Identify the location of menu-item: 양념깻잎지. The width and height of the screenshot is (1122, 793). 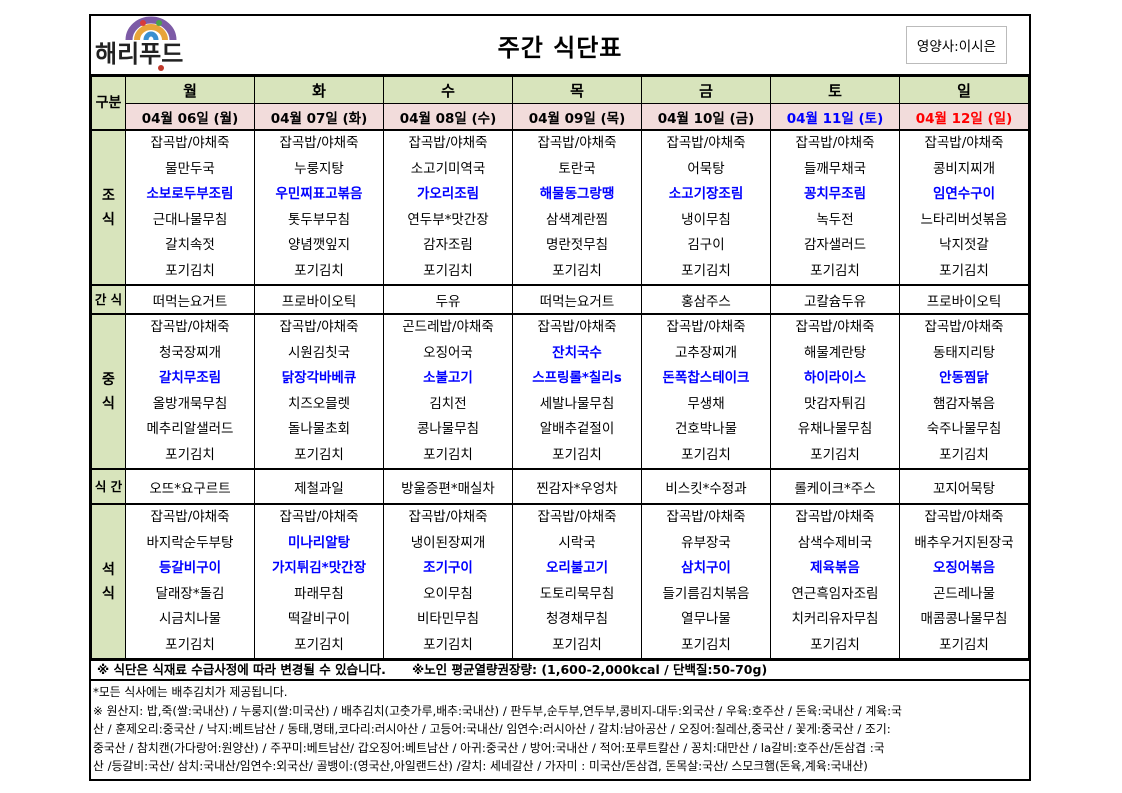
(319, 245).